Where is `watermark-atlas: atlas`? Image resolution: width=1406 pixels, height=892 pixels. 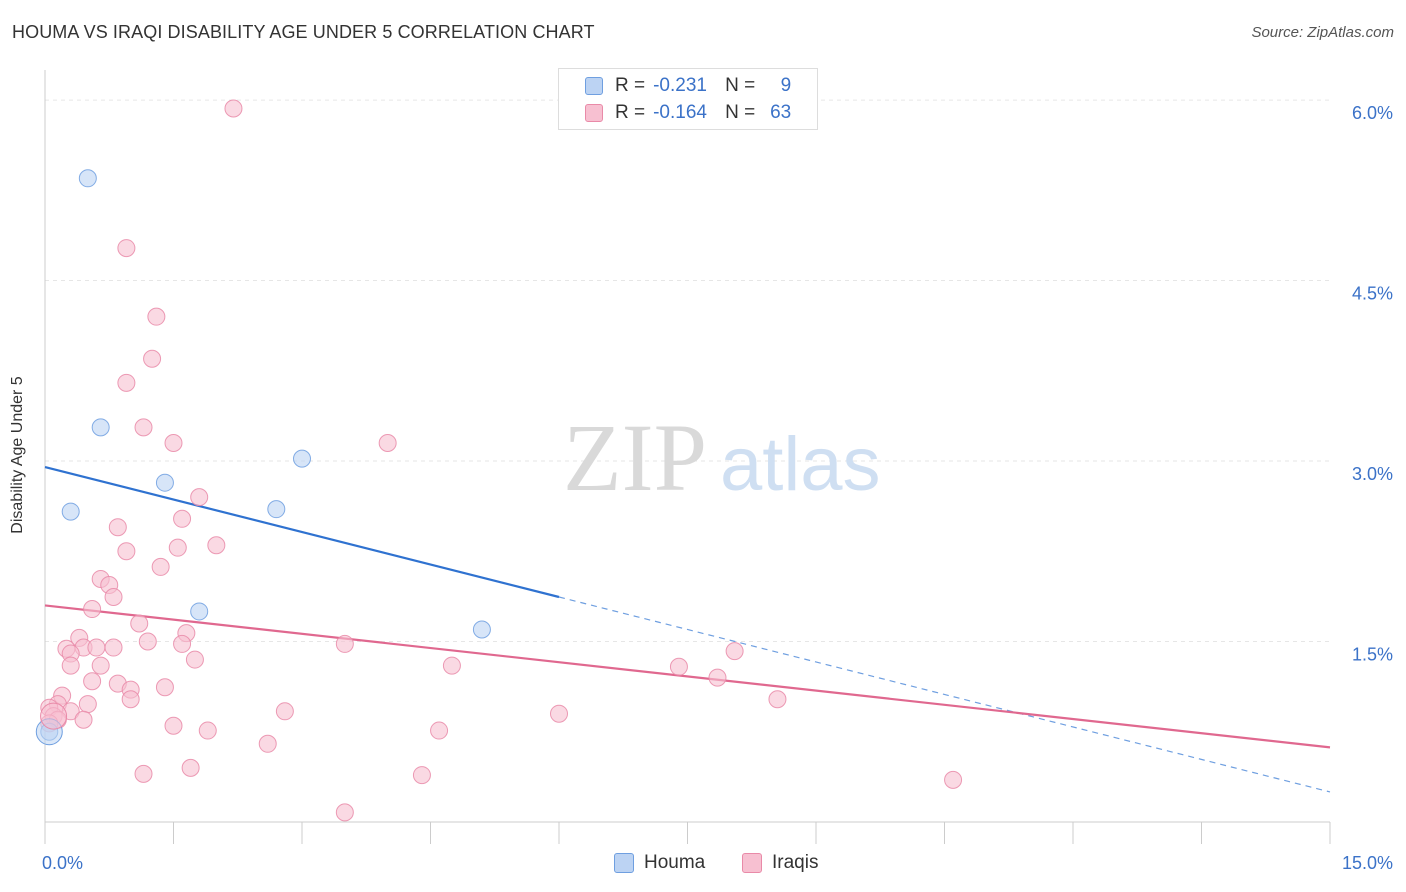
watermark-atlas: atlas is located at coordinates (800, 464).